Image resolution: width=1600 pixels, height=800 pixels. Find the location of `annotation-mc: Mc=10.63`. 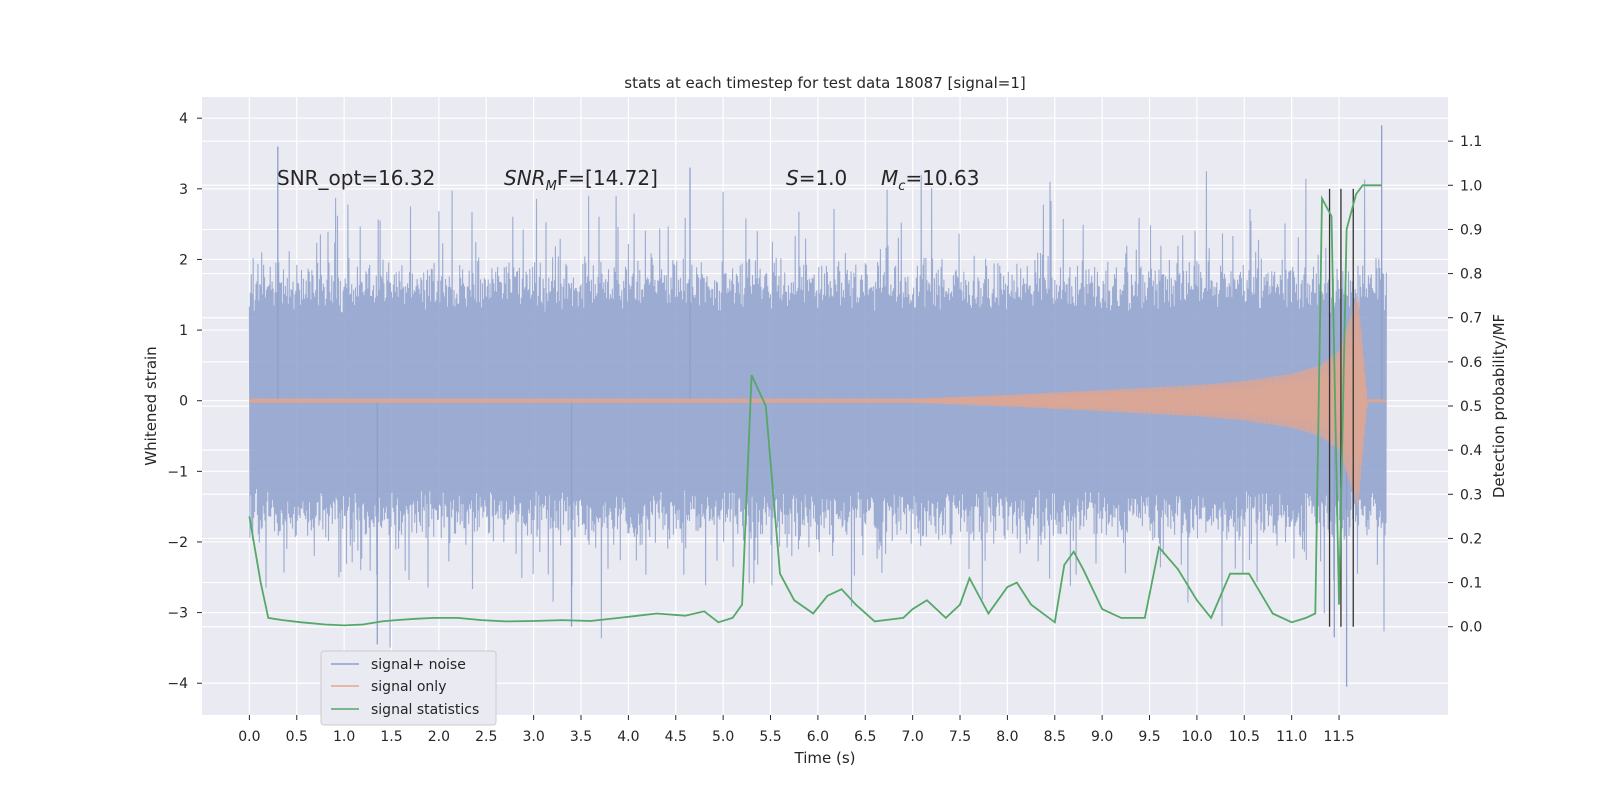

annotation-mc: Mc=10.63 is located at coordinates (930, 180).